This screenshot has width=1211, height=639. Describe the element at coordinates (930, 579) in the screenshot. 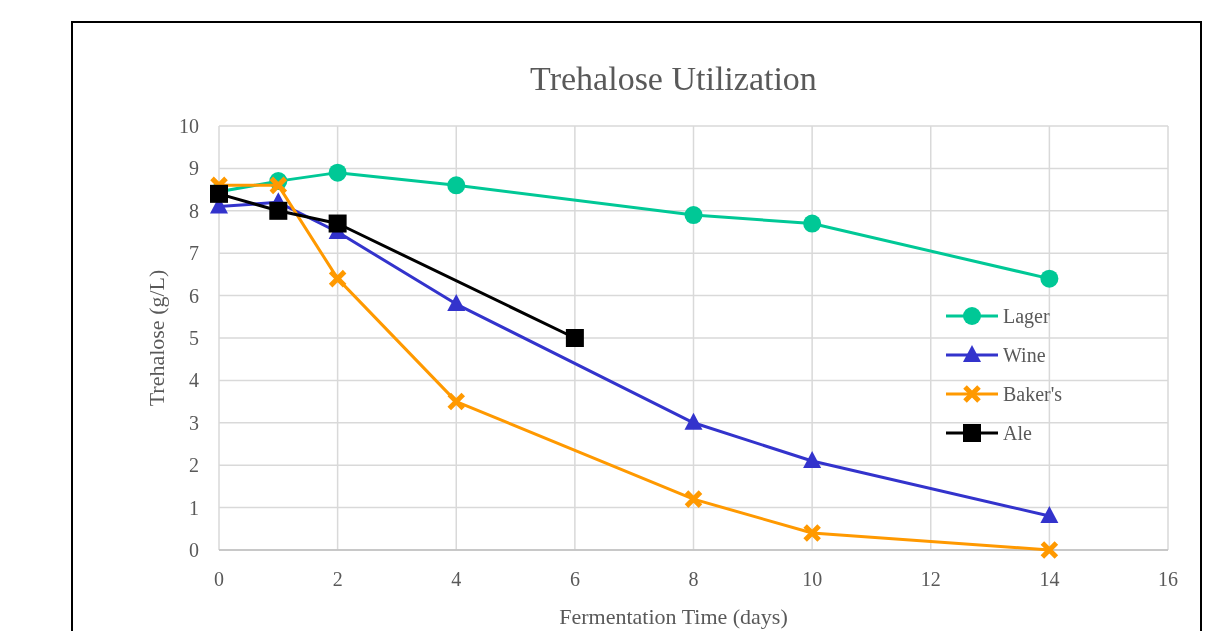

I see `x-tick-label: 12` at that location.